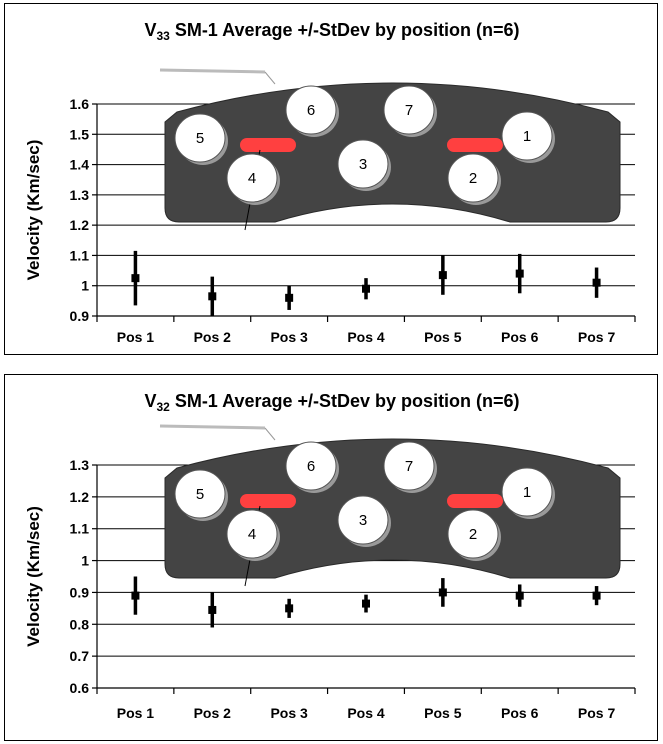 The width and height of the screenshot is (663, 744). What do you see at coordinates (80, 165) in the screenshot?
I see `y-tick-label: 1.4` at bounding box center [80, 165].